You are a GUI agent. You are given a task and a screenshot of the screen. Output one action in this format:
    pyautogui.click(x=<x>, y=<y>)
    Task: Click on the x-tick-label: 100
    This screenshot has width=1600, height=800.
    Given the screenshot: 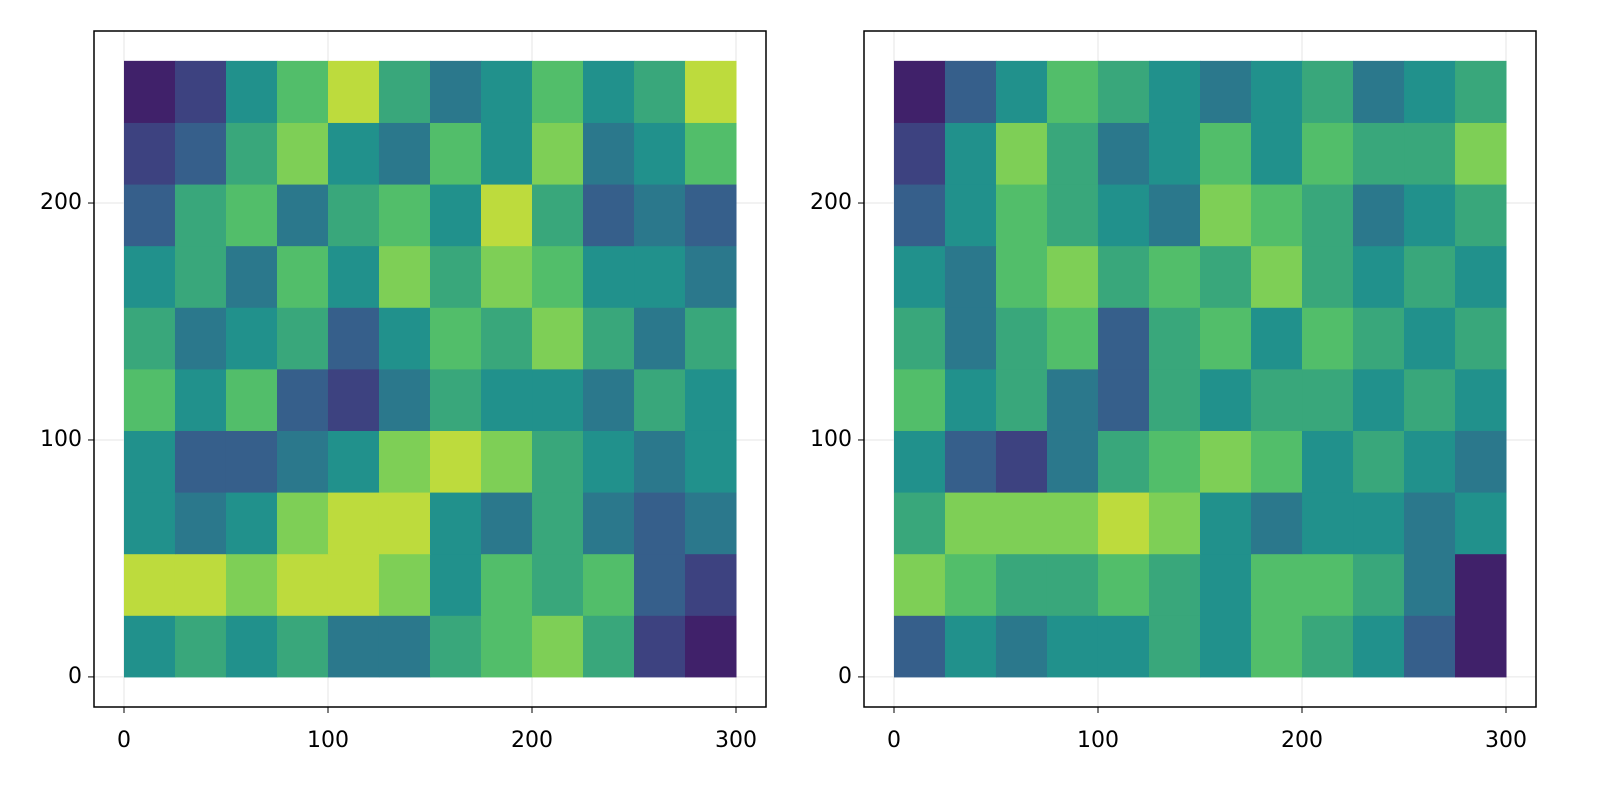 What is the action you would take?
    pyautogui.click(x=328, y=740)
    